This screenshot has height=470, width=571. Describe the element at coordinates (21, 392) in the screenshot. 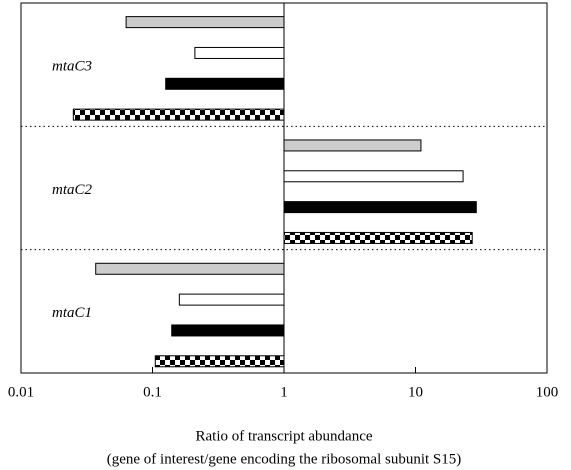

I see `x-tick-label: 0.01` at that location.